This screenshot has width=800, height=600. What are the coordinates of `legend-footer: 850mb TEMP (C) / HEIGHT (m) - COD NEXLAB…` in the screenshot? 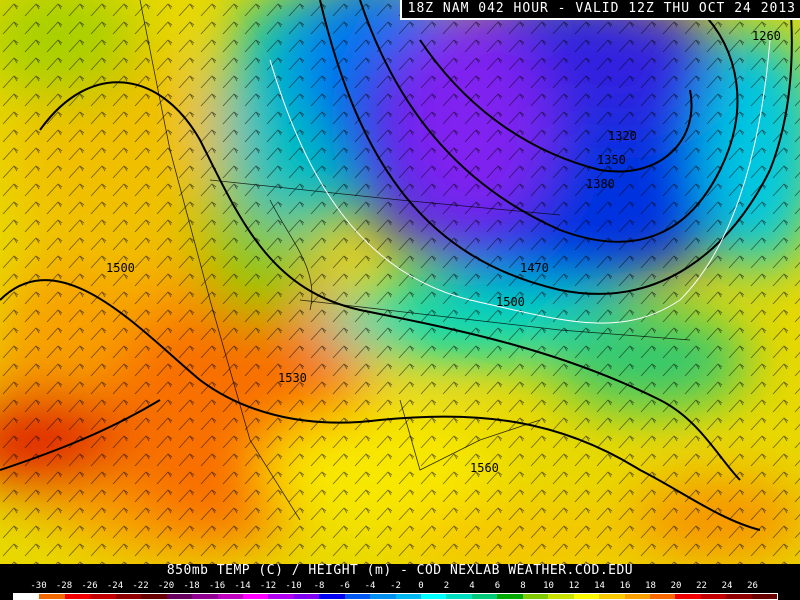 It's located at (400, 582).